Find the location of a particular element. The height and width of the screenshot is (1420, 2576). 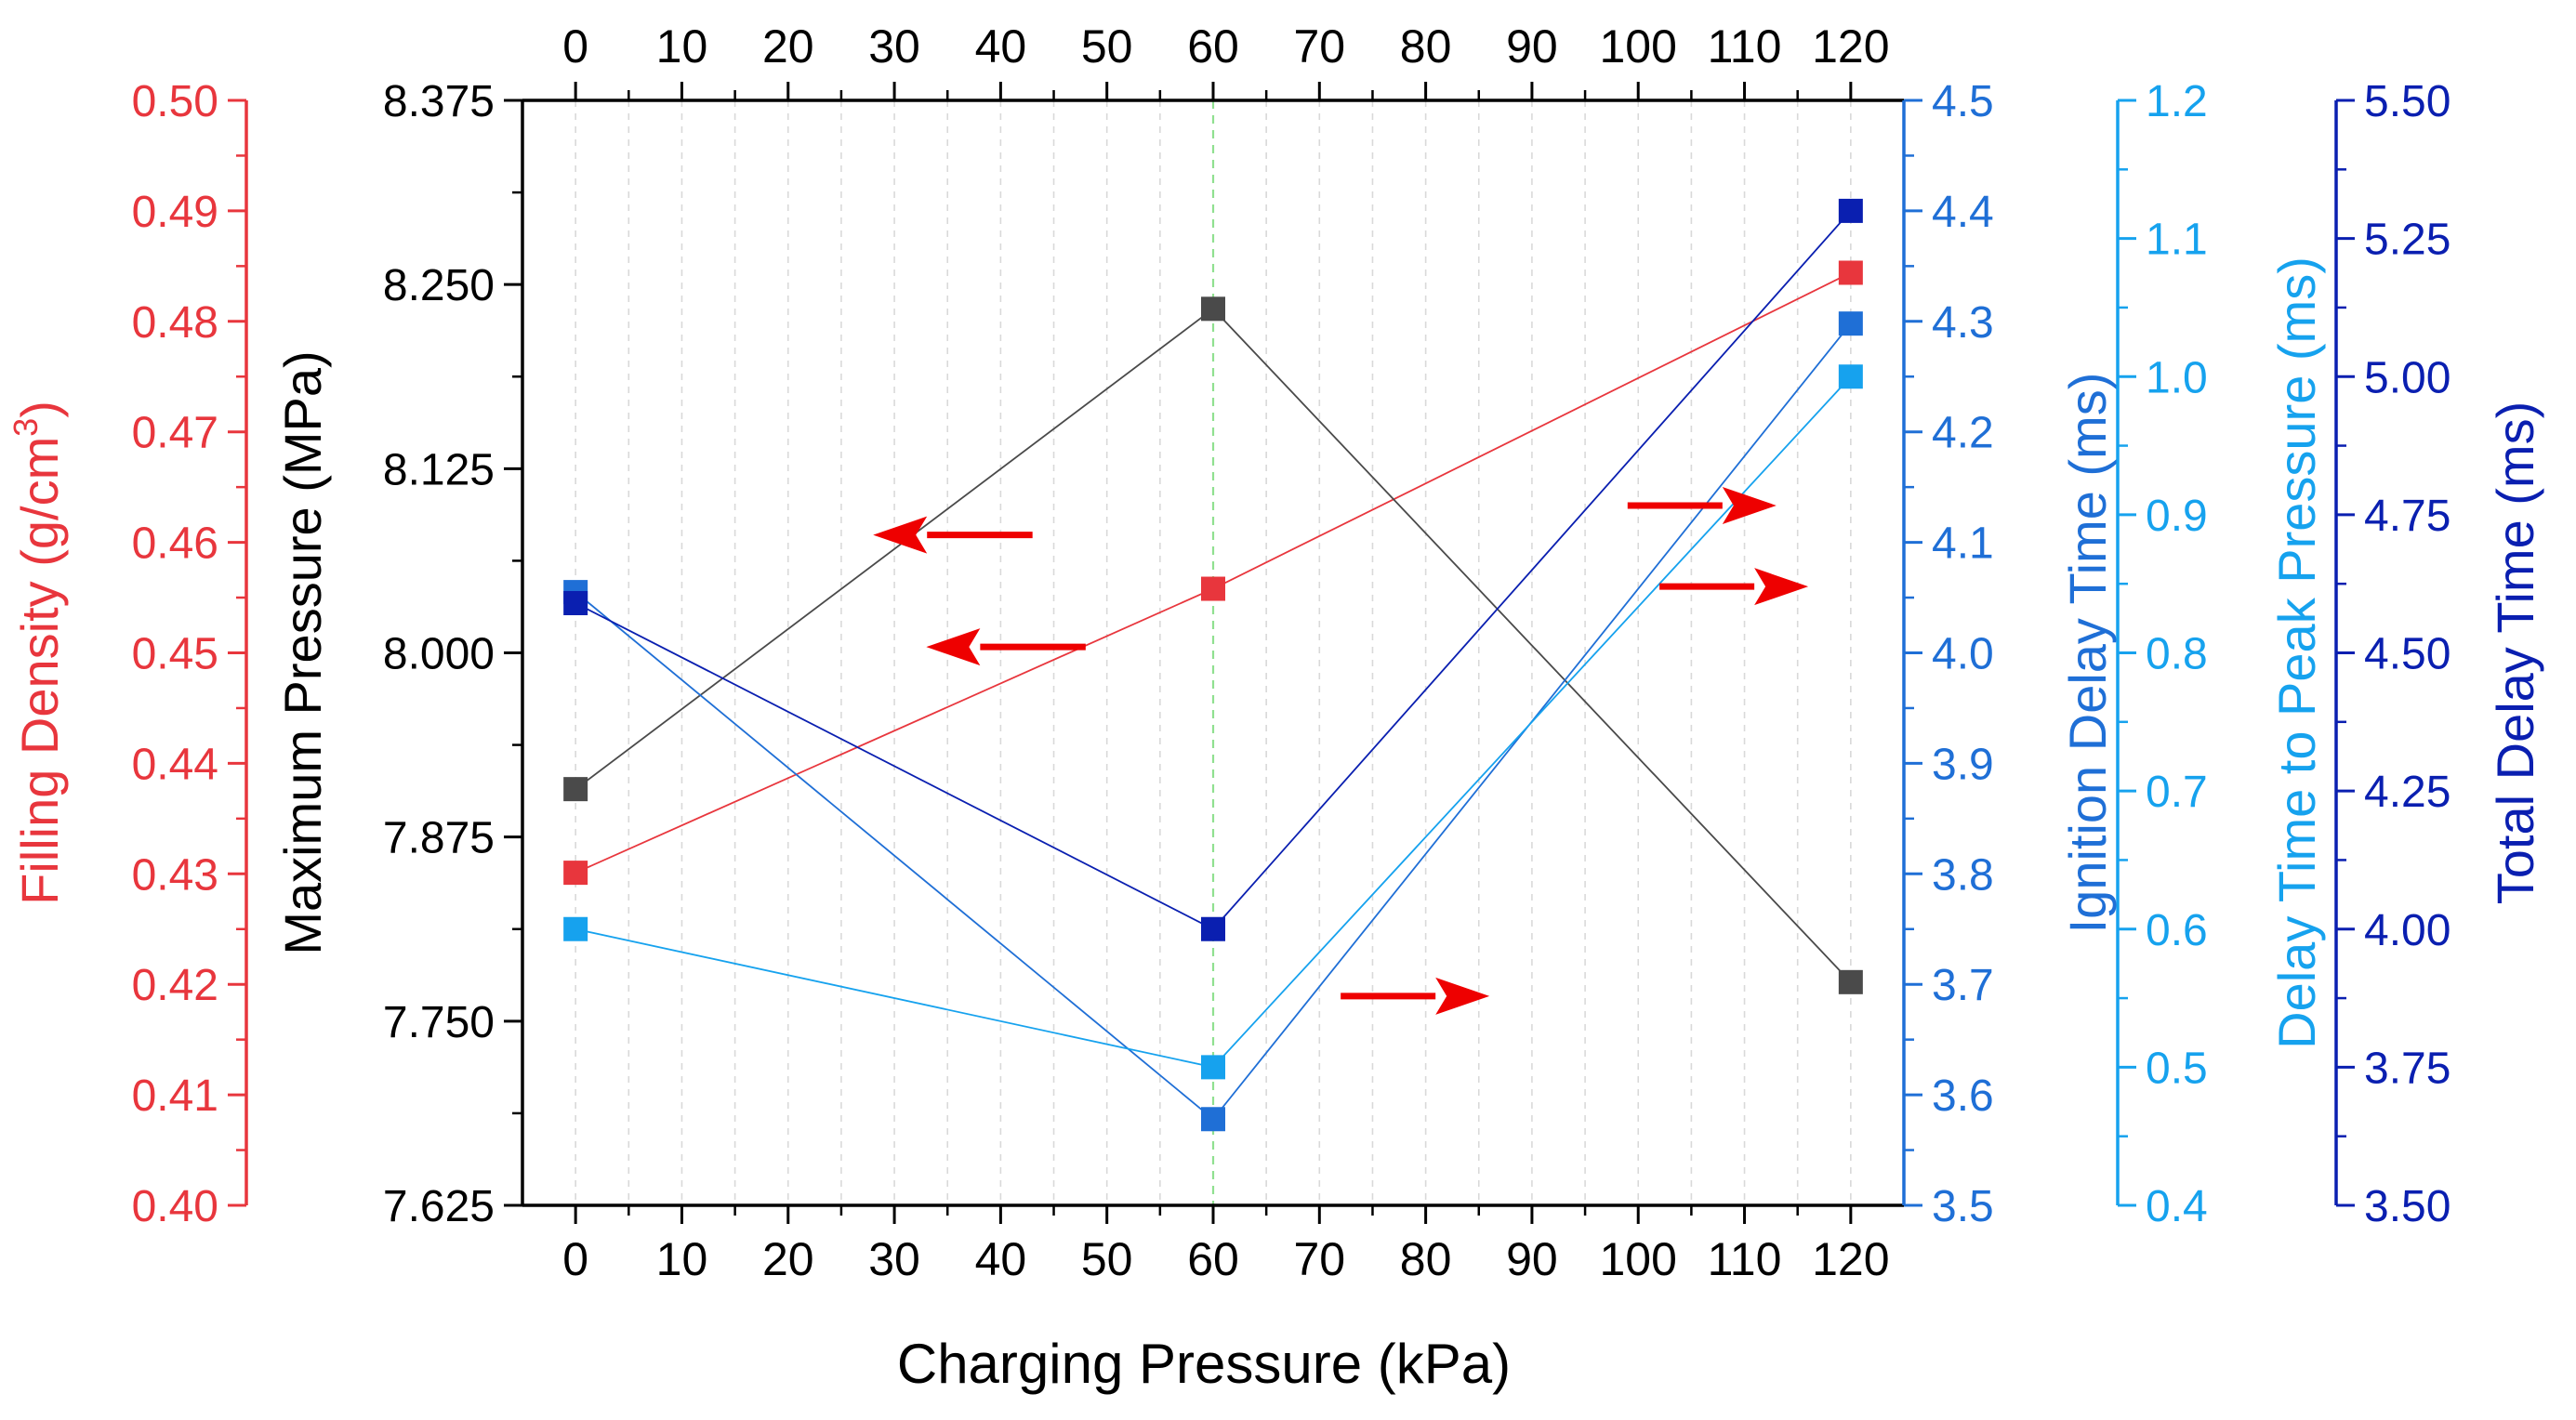

y-tick-label: 0.44 is located at coordinates (175, 764).